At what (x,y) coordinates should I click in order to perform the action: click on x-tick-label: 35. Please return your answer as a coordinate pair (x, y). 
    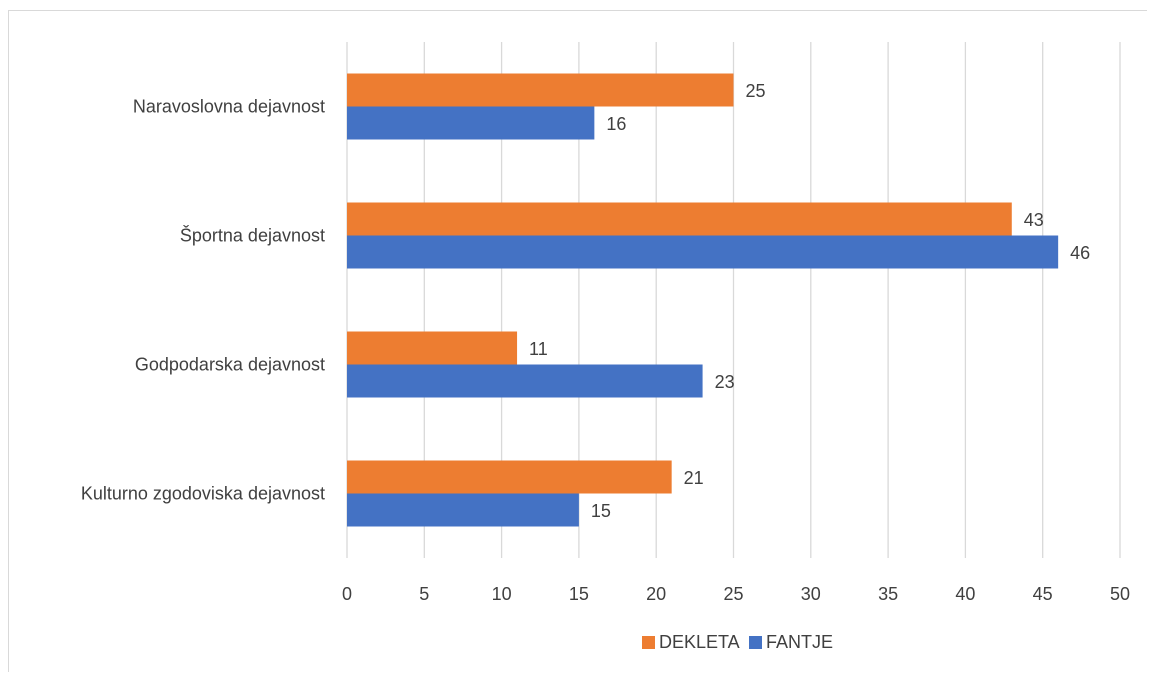
    Looking at the image, I should click on (888, 594).